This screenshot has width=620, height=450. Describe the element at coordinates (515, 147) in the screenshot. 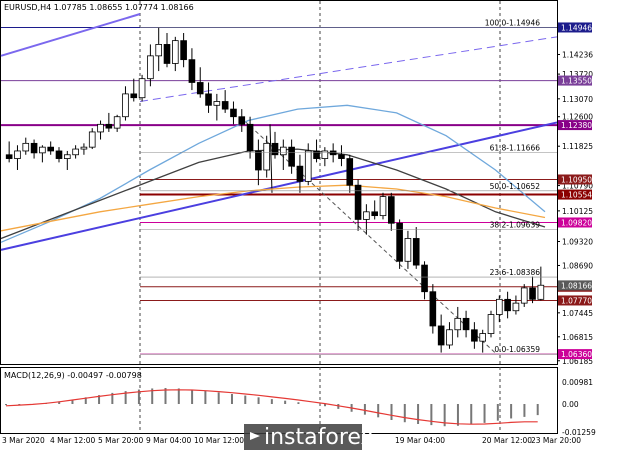

I see `fib-level-label: 61.8-1.11666` at that location.